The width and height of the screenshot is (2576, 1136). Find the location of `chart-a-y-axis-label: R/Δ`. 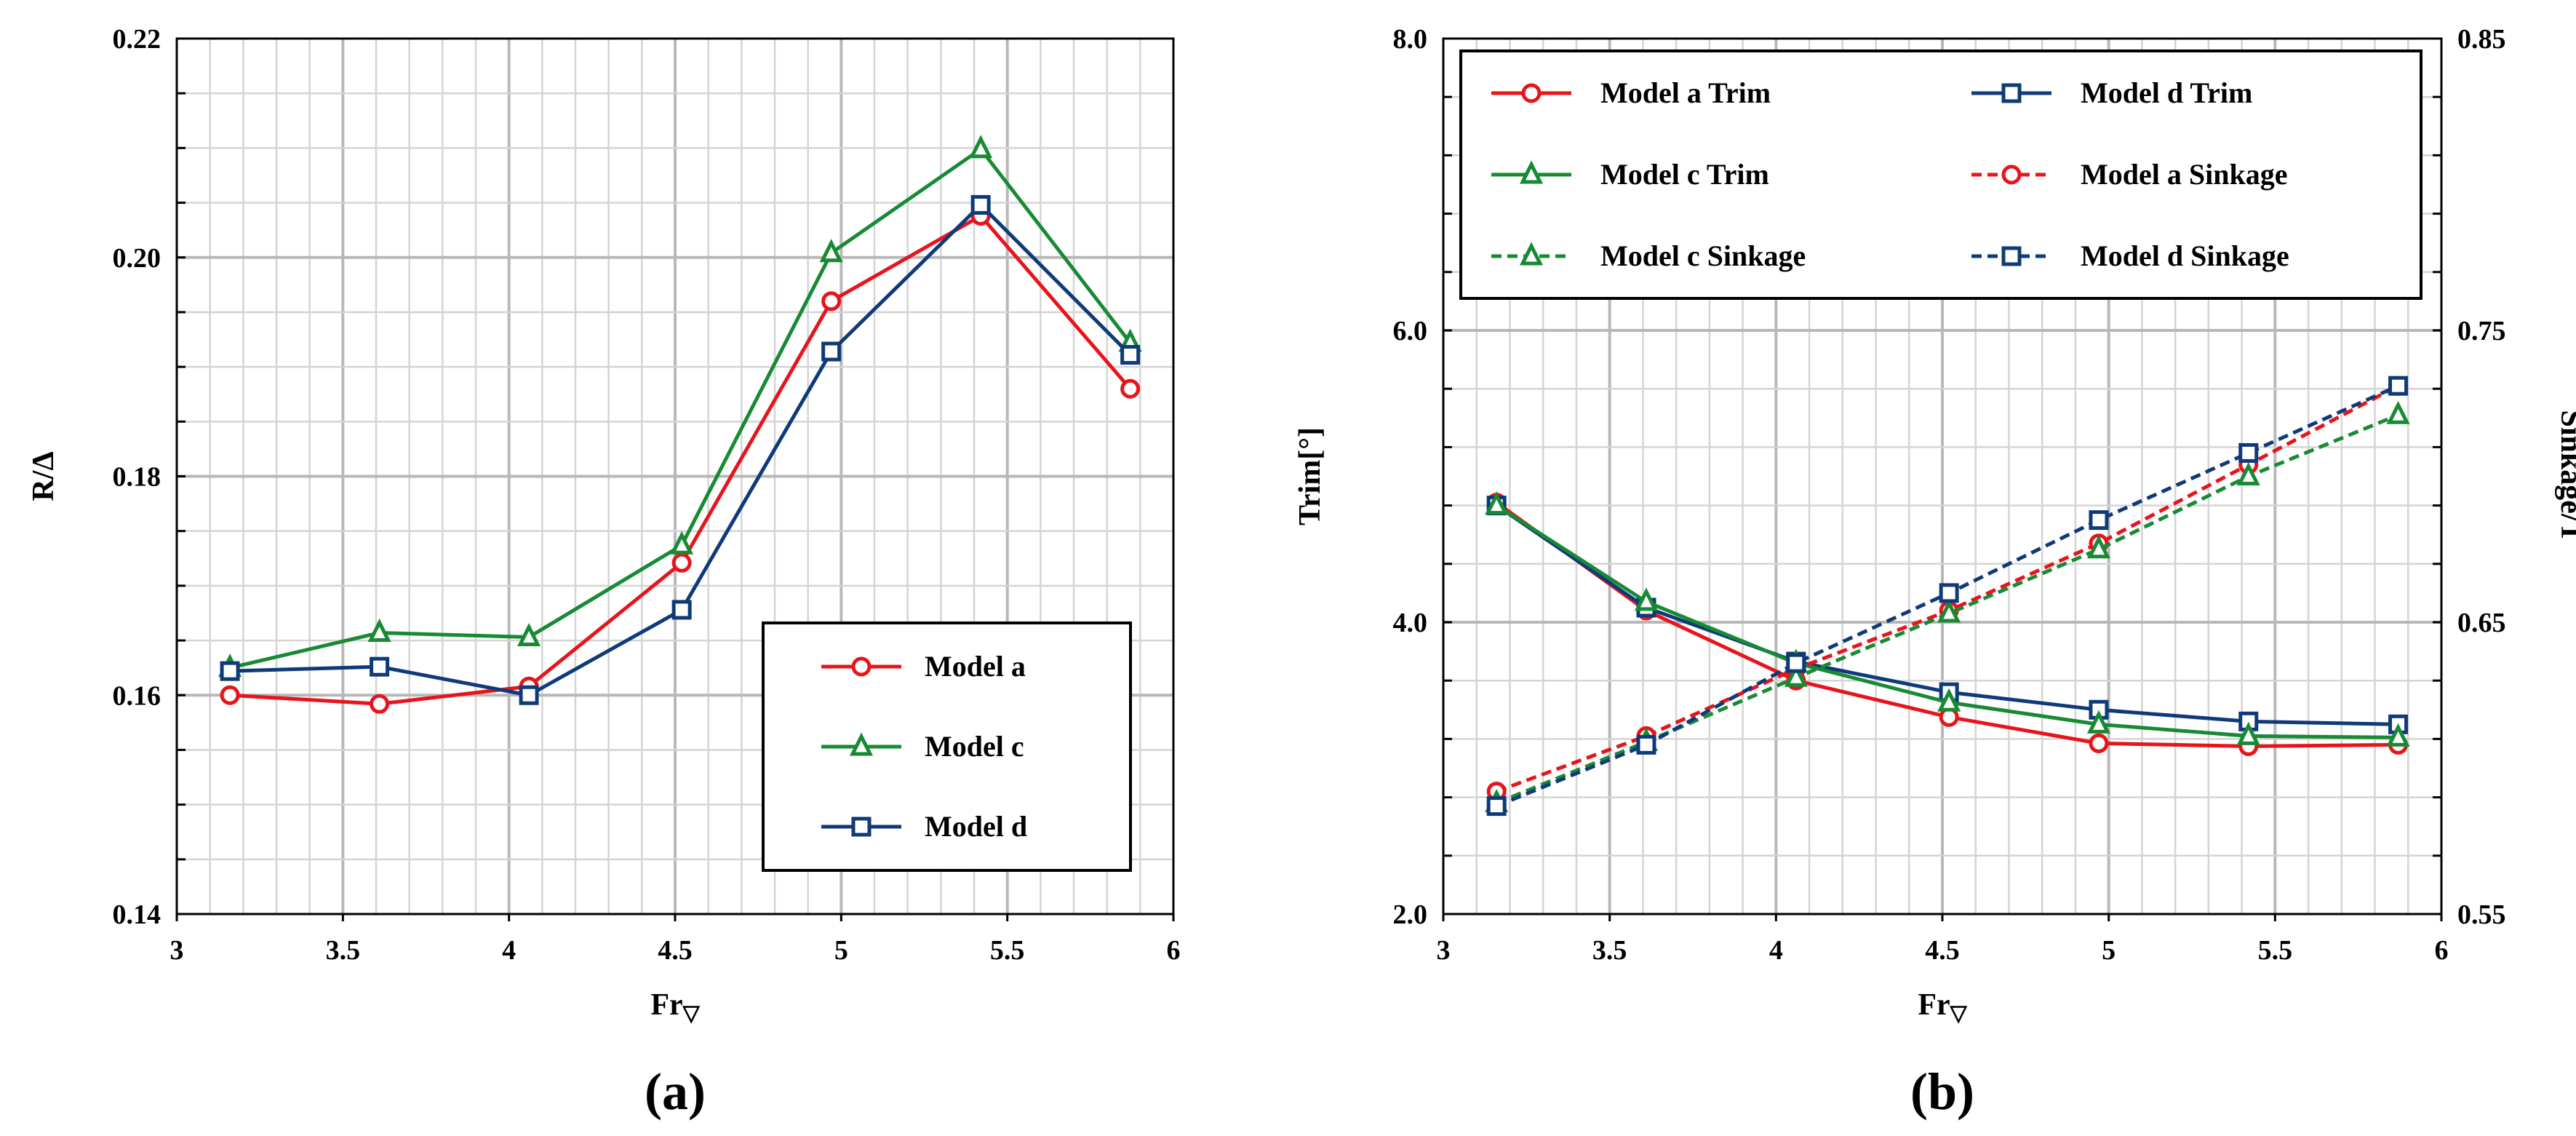

chart-a-y-axis-label: R/Δ is located at coordinates (43, 476).